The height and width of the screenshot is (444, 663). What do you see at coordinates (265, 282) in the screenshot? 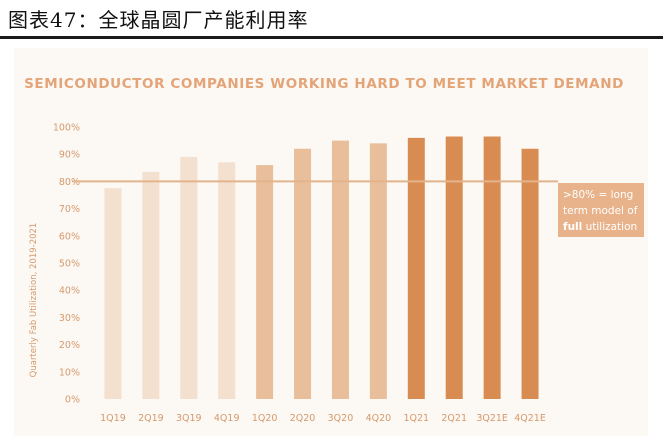
I see `bar-1q20` at bounding box center [265, 282].